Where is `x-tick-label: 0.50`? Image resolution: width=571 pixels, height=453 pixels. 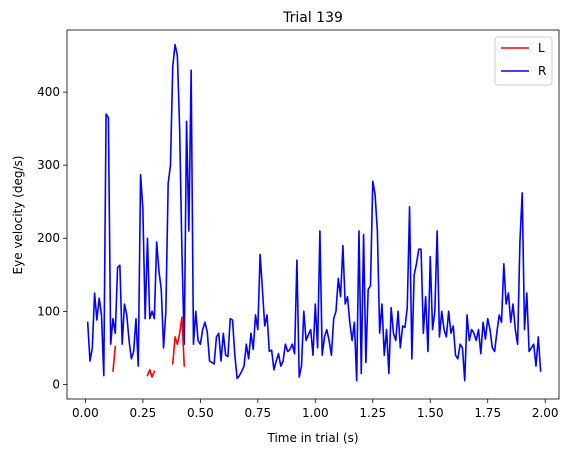
x-tick-label: 0.50 is located at coordinates (200, 413).